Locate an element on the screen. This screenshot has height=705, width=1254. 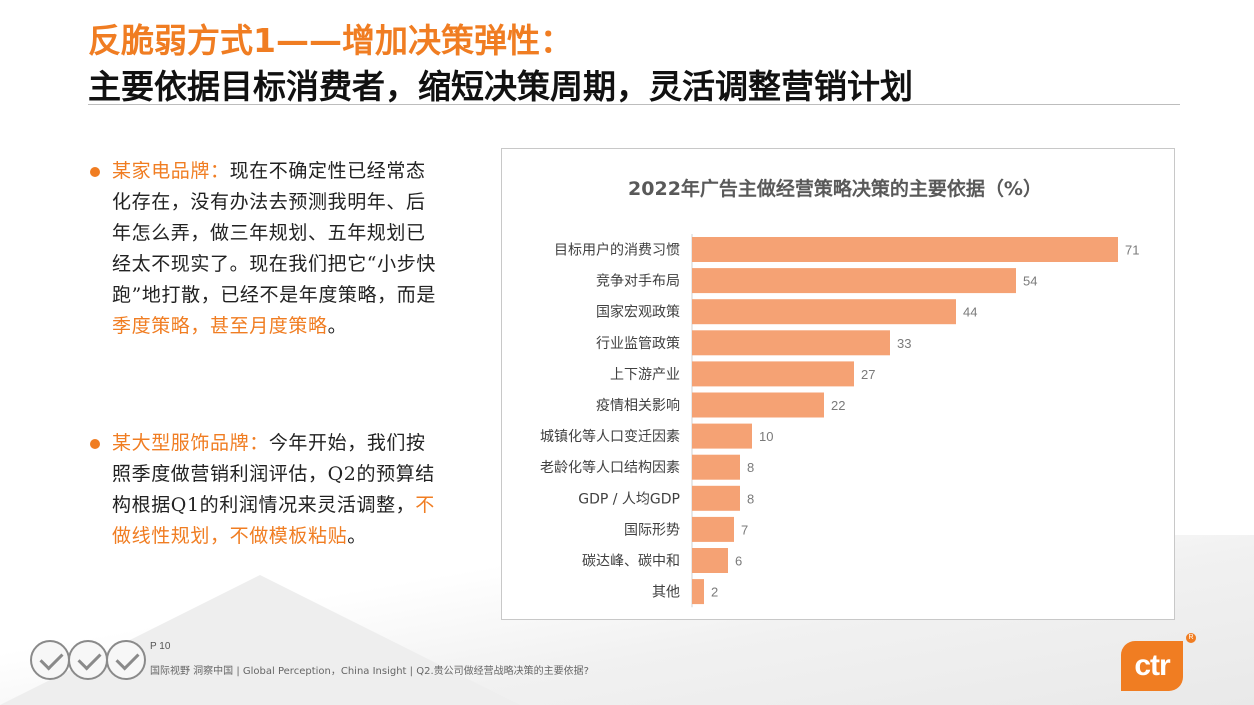
data-label: 27 is located at coordinates (868, 374).